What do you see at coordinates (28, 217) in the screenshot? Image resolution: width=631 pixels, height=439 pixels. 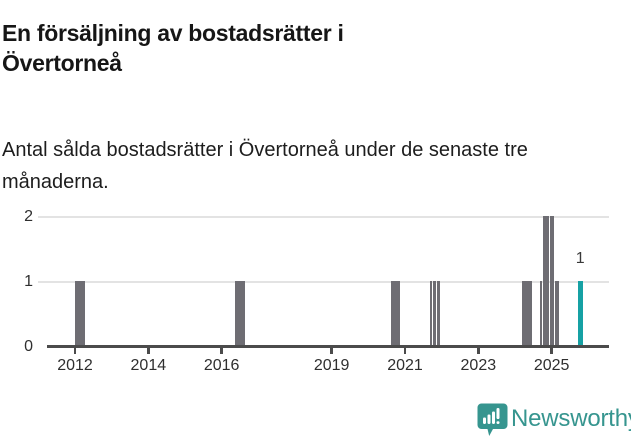 I see `y-axis-label: 2` at bounding box center [28, 217].